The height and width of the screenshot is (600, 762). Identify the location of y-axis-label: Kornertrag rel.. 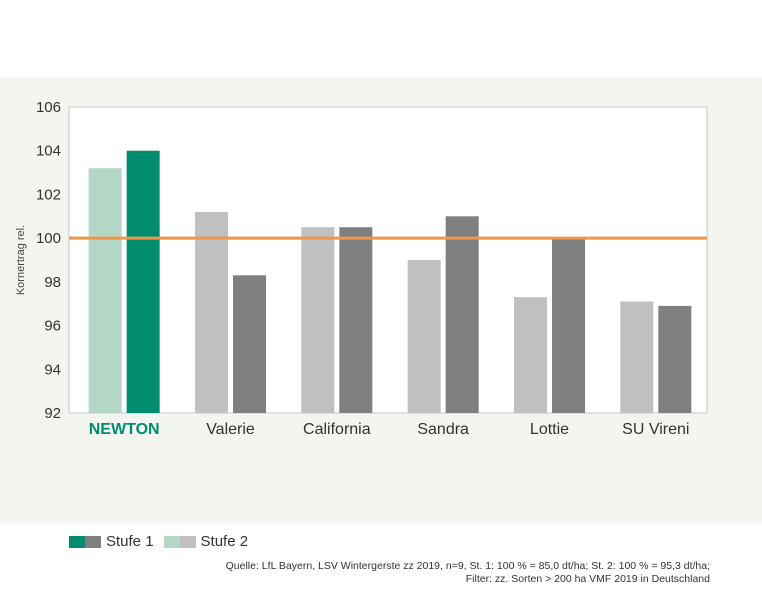
(21, 260).